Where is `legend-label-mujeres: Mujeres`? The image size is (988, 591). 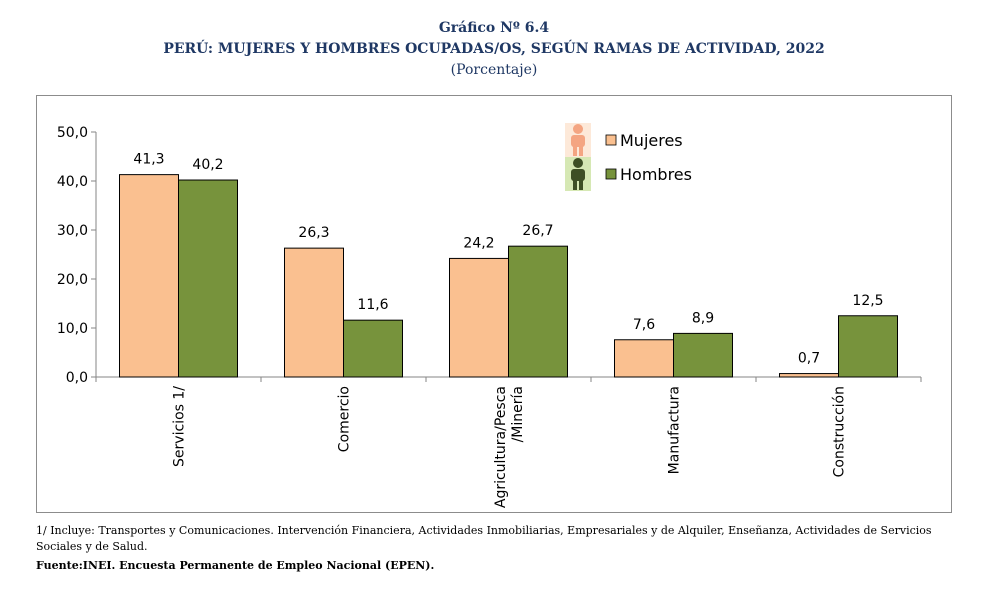 legend-label-mujeres: Mujeres is located at coordinates (651, 140).